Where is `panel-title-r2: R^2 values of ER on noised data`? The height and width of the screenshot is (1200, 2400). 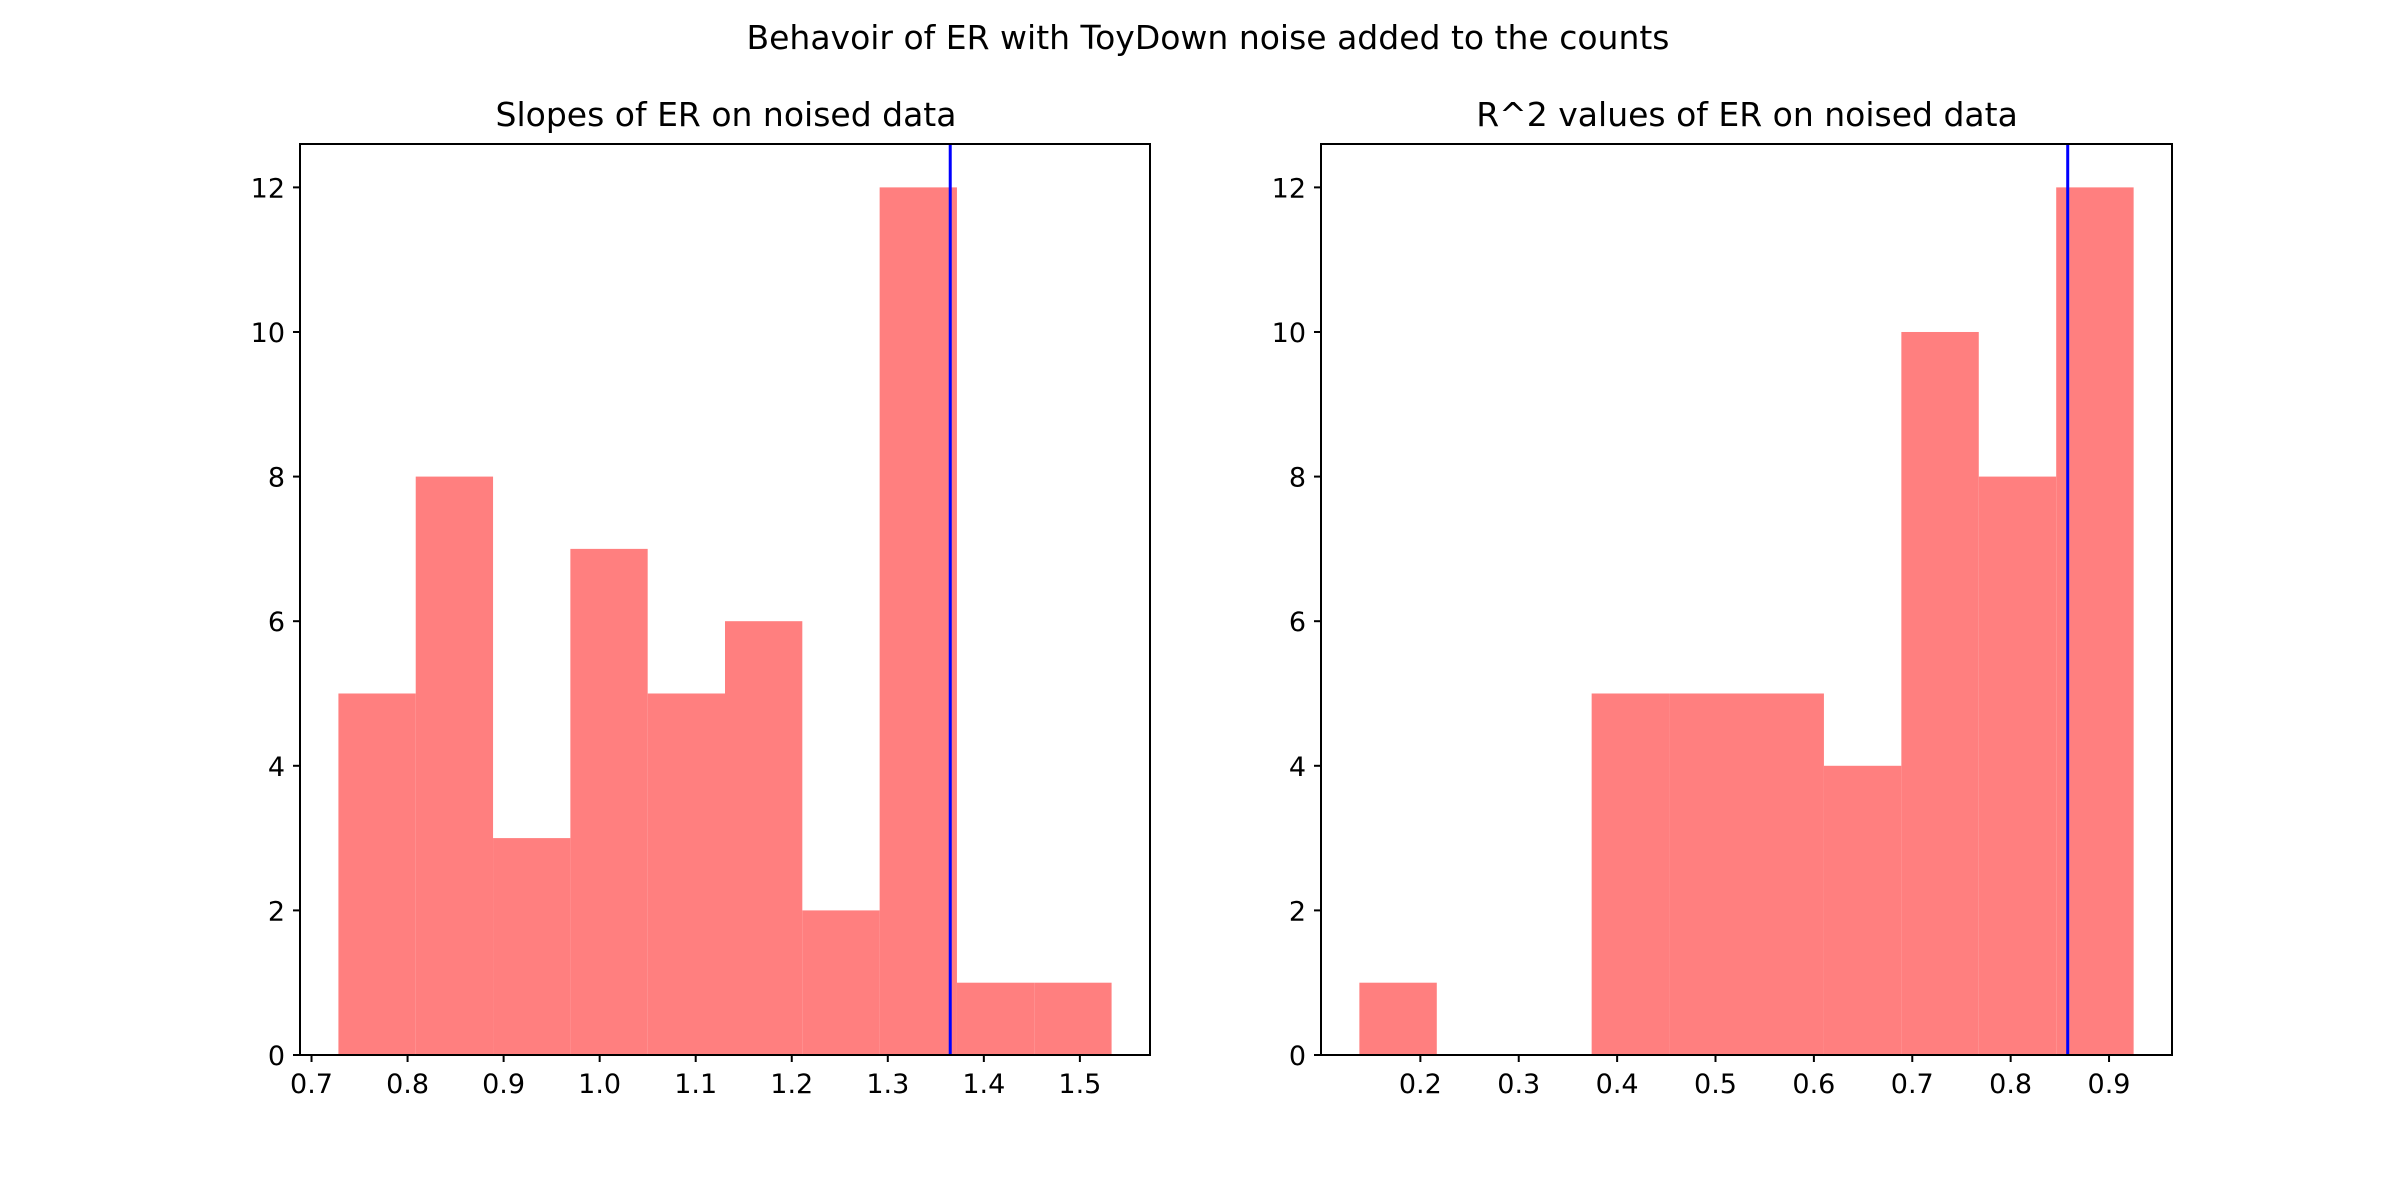 panel-title-r2: R^2 values of ER on noised data is located at coordinates (1747, 114).